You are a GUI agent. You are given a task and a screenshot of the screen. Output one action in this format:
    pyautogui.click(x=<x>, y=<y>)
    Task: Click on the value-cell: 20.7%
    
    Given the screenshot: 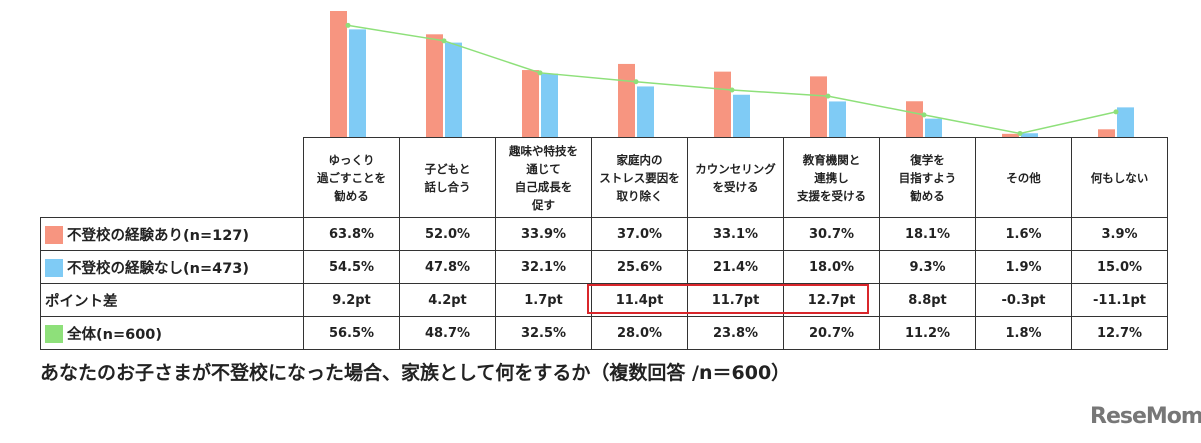 What is the action you would take?
    pyautogui.click(x=831, y=333)
    